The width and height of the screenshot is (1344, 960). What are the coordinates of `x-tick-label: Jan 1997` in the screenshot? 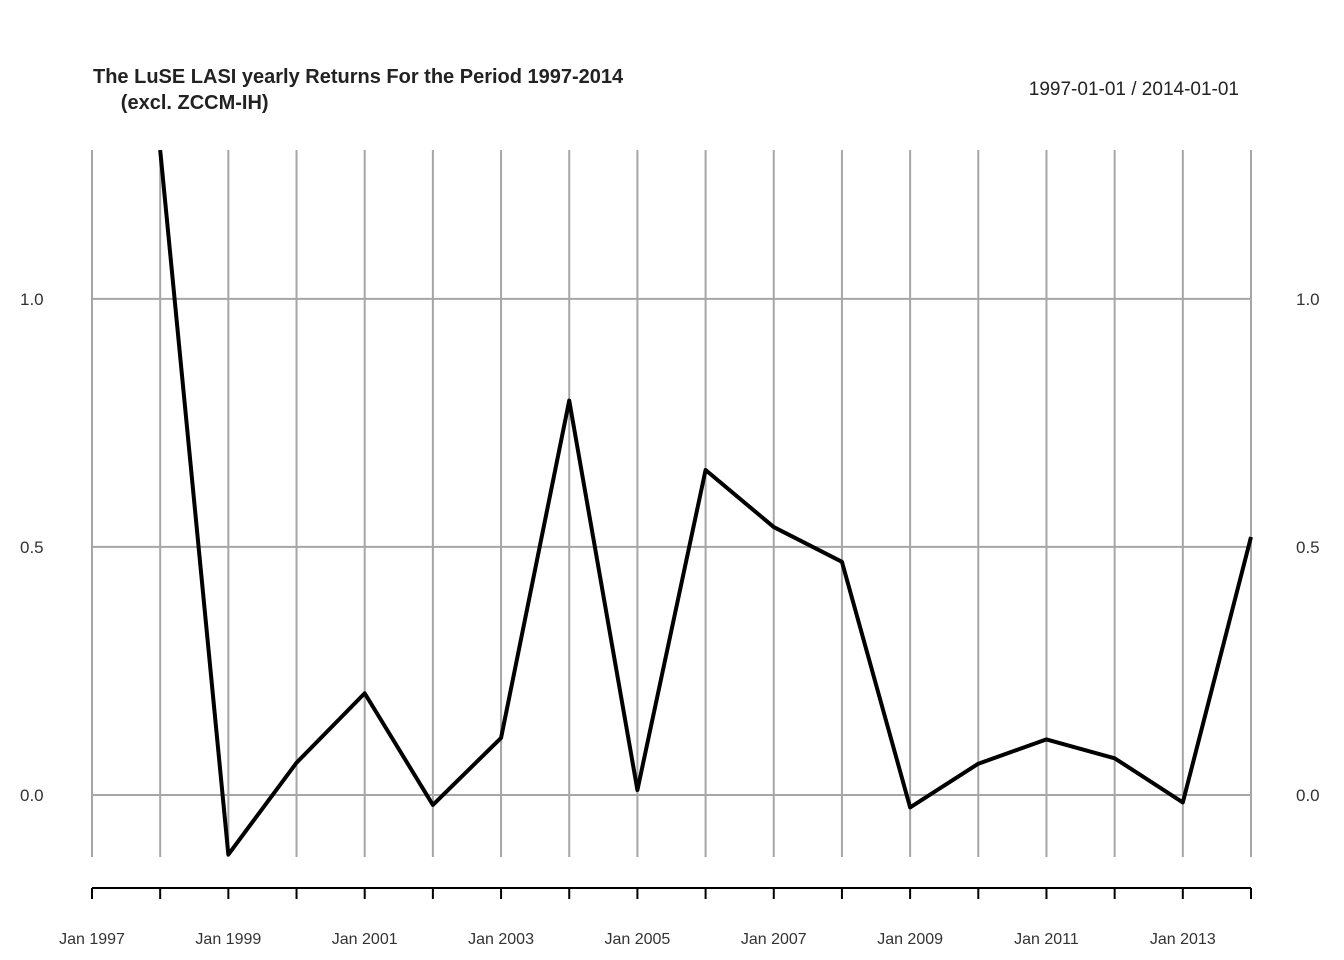 It's located at (92, 939).